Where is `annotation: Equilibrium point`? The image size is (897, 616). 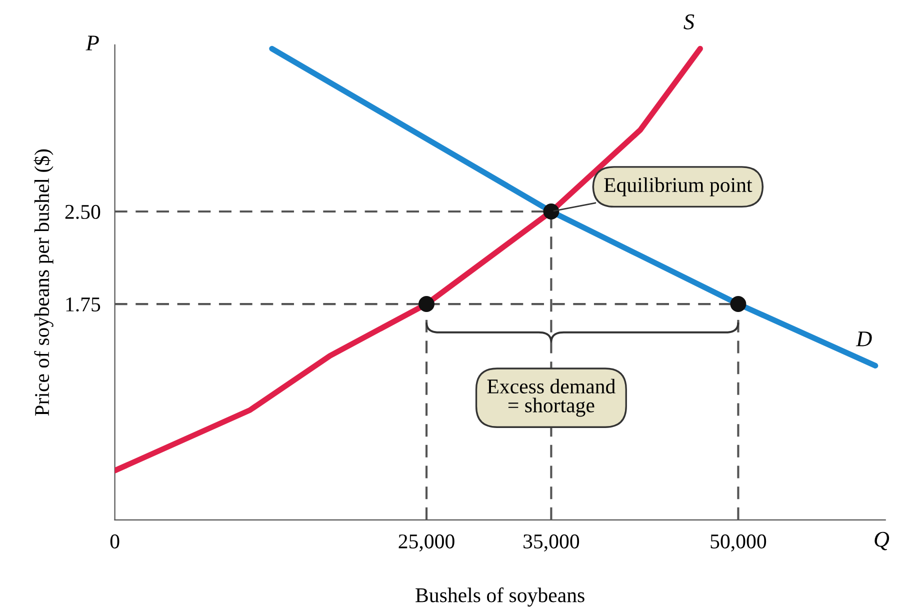
annotation: Equilibrium point is located at coordinates (678, 186).